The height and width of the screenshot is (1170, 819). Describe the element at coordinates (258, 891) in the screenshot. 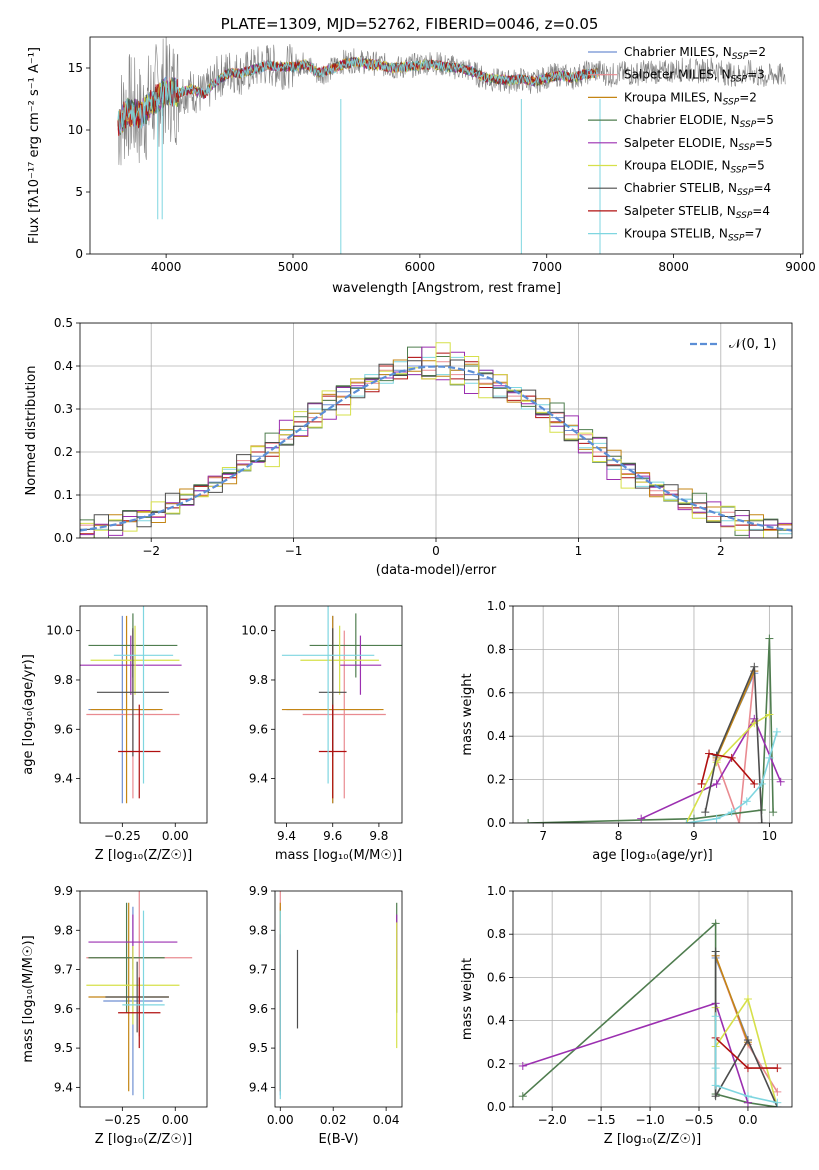

I see `y-tick-label: 9.9` at that location.